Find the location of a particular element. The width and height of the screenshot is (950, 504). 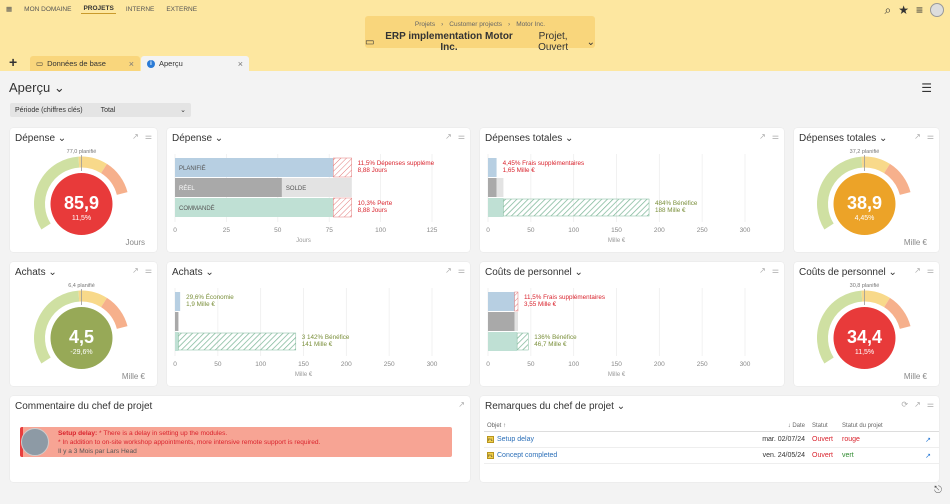

remarks-card: Remarques du chef de projet ⌄ ⟳ ↗ ⚌ is located at coordinates (709, 439).